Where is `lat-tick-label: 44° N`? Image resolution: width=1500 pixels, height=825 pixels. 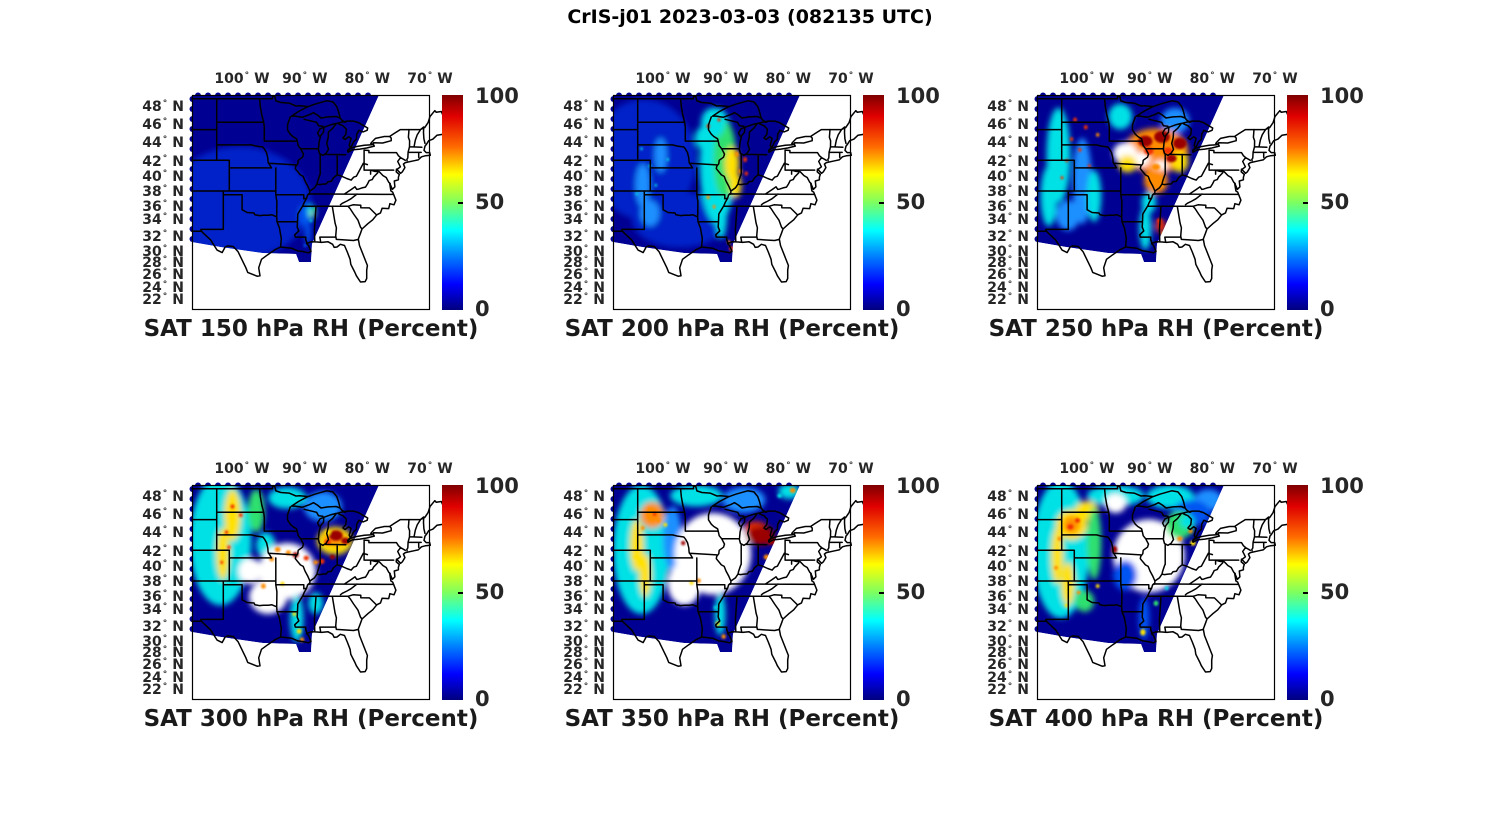 lat-tick-label: 44° N is located at coordinates (163, 532).